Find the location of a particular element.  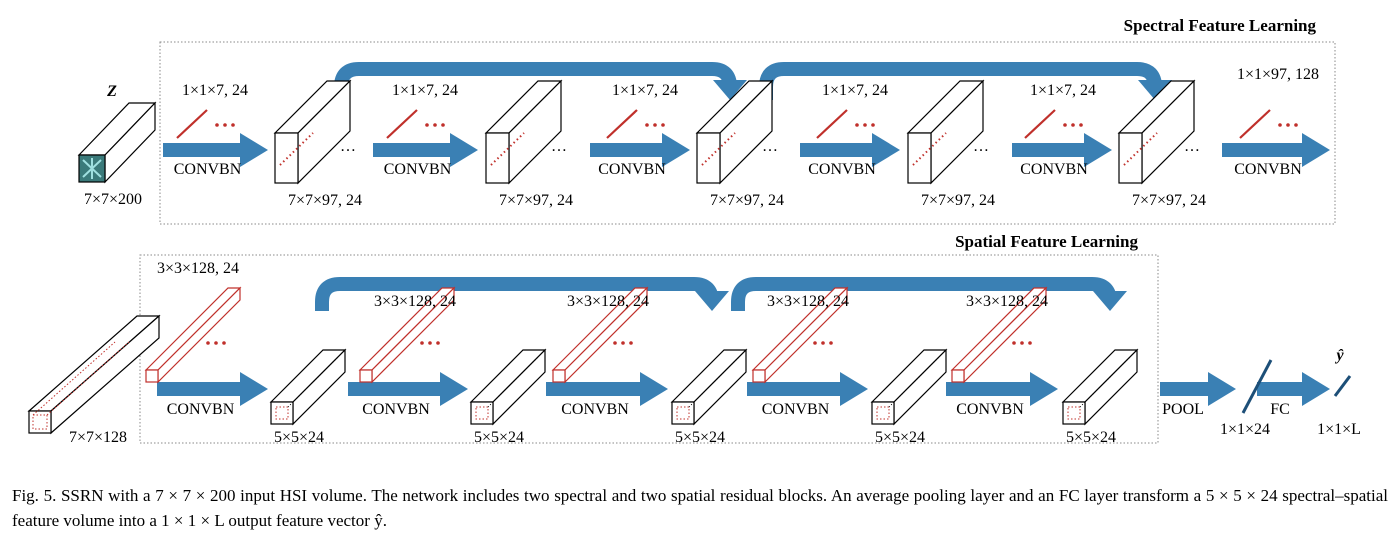

spatial-kernel-top is located at coordinates (193, 329).